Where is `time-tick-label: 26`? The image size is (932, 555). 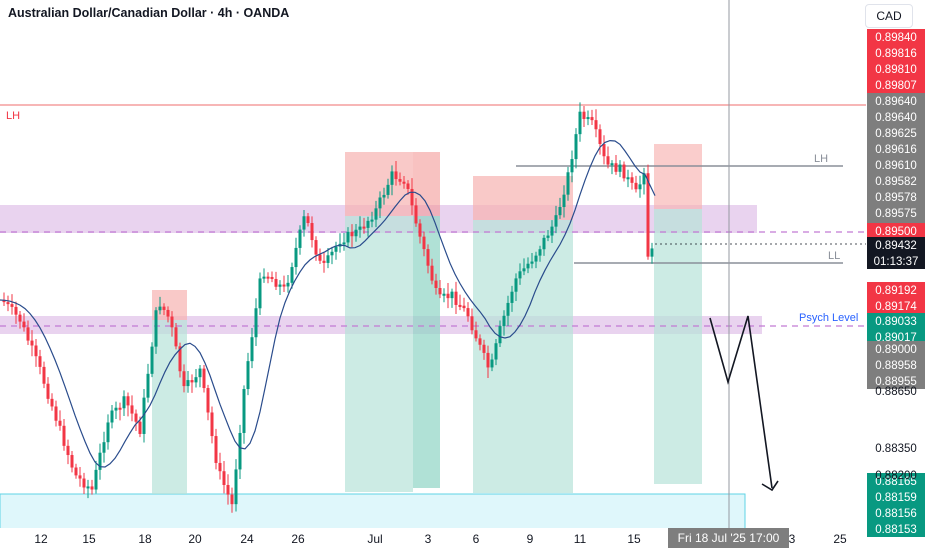
time-tick-label: 26 is located at coordinates (298, 539).